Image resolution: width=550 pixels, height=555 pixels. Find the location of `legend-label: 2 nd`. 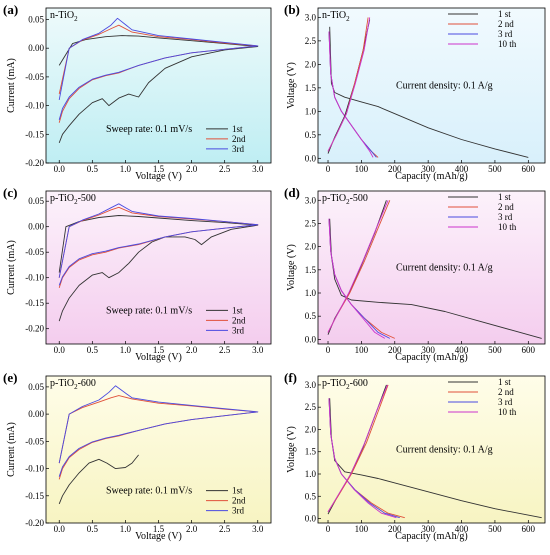

legend-label: 2 nd is located at coordinates (506, 207).